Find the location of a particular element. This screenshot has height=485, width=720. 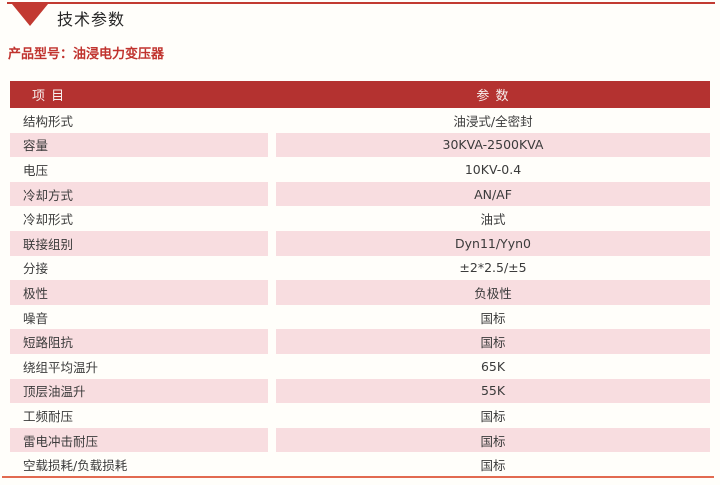

column-header-parameter: 参 数 is located at coordinates (493, 96).